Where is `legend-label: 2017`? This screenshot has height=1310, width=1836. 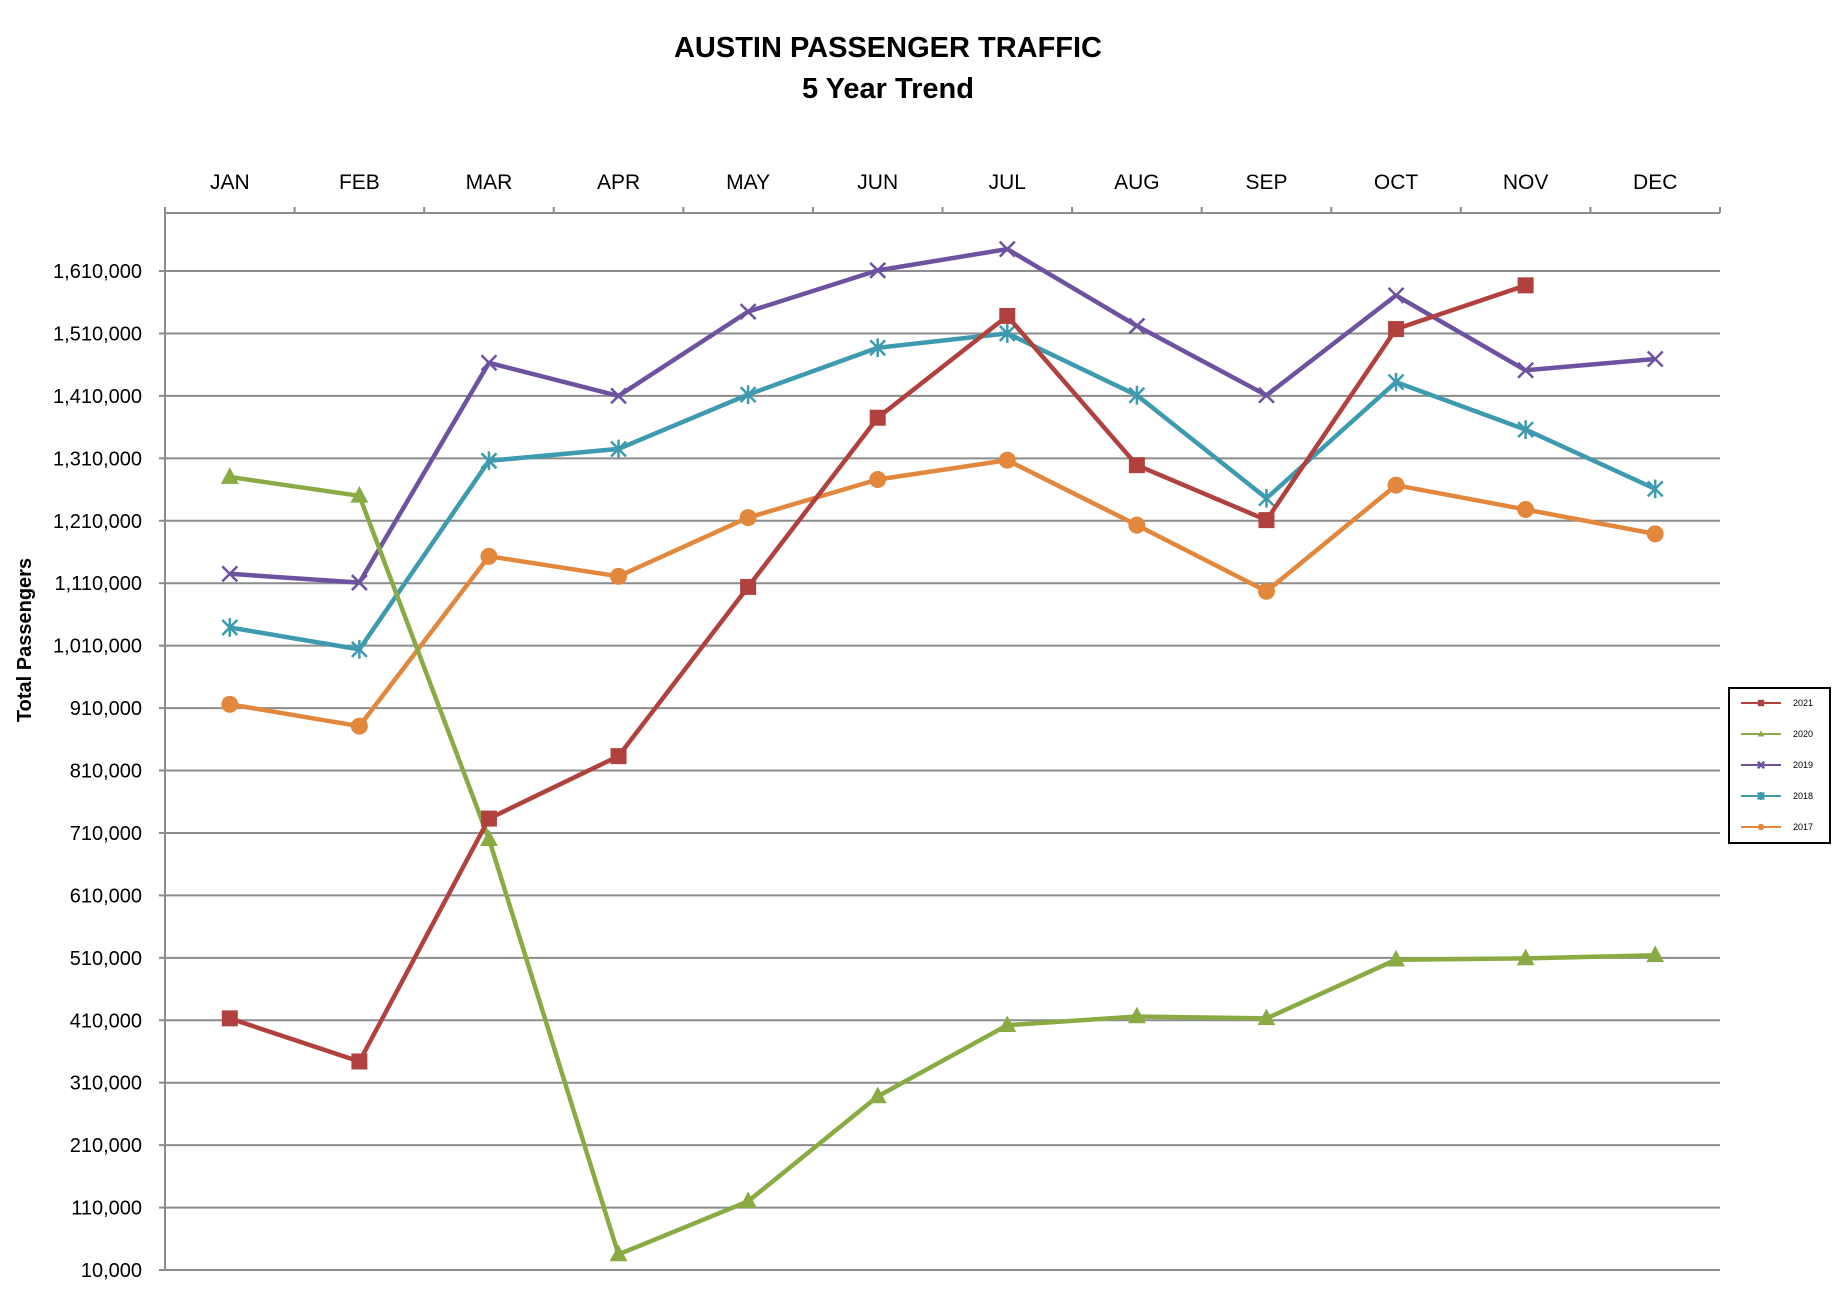 legend-label: 2017 is located at coordinates (1803, 827).